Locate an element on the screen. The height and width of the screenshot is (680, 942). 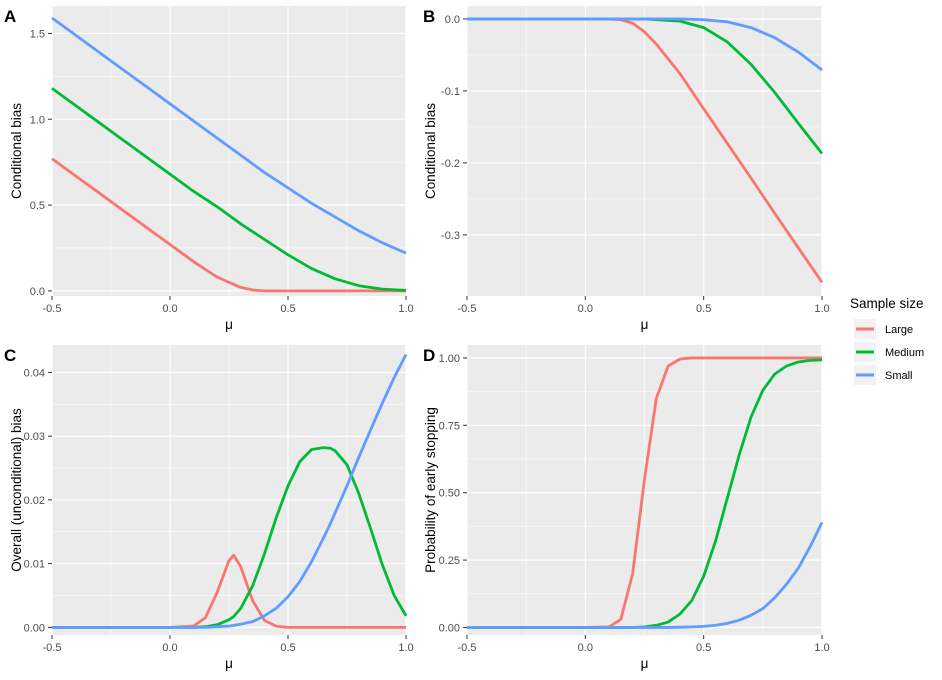
y-tick-label: 1.00 is located at coordinates (449, 359).